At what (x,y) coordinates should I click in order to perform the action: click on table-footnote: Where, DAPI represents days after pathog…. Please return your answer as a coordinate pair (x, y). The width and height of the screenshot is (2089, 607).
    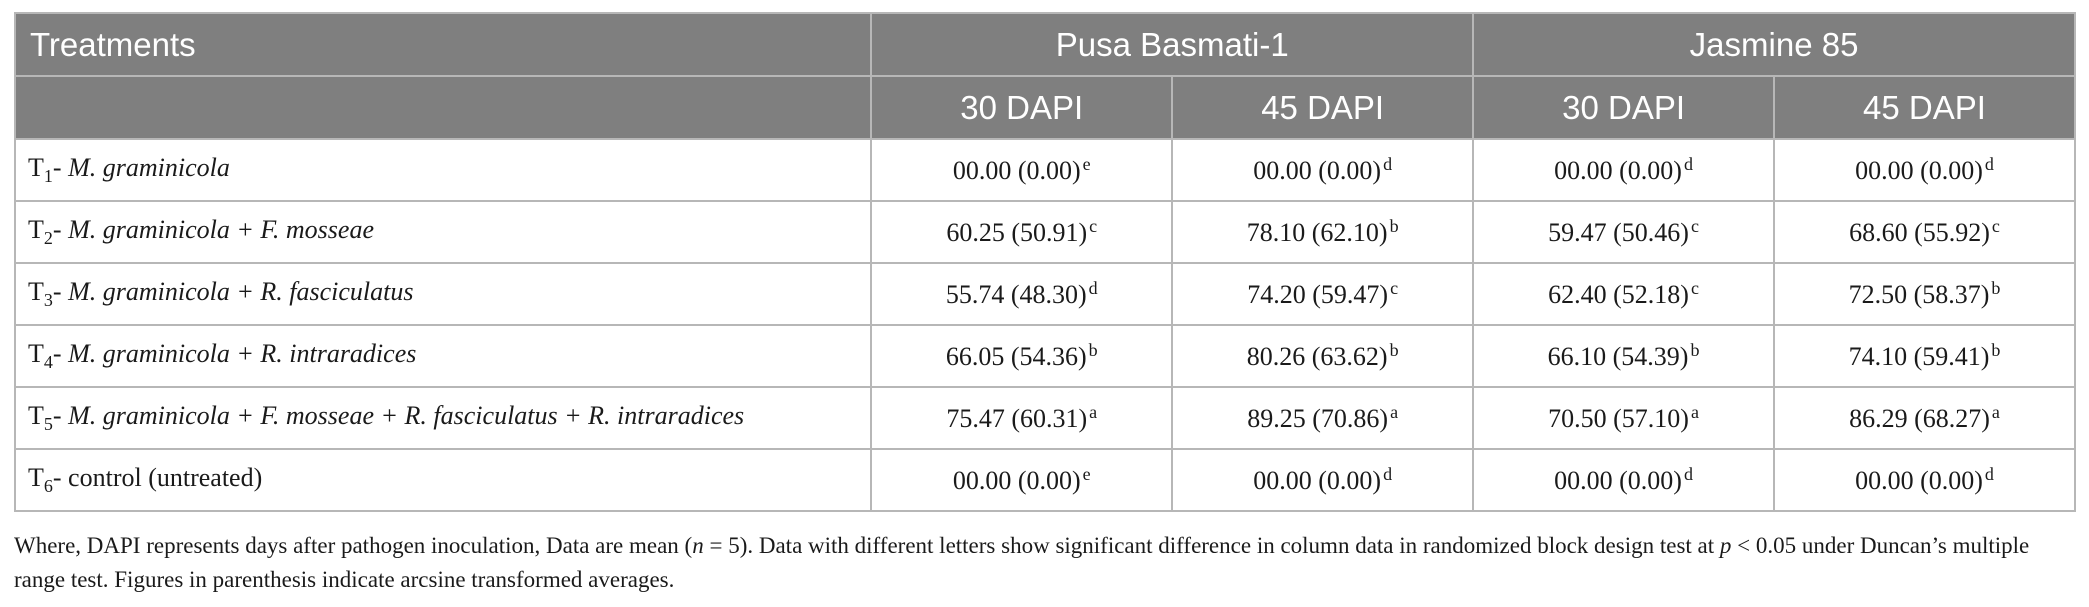
    Looking at the image, I should click on (1045, 563).